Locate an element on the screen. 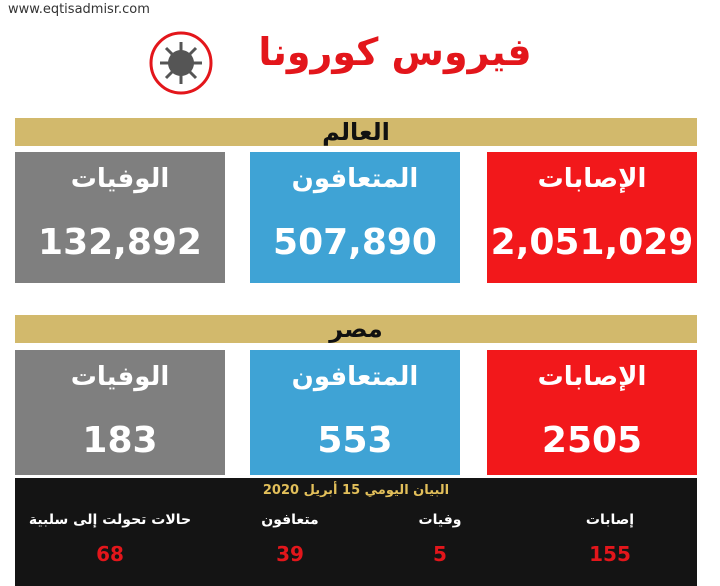 The width and height of the screenshot is (720, 586). daily-value: 39 is located at coordinates (290, 554).